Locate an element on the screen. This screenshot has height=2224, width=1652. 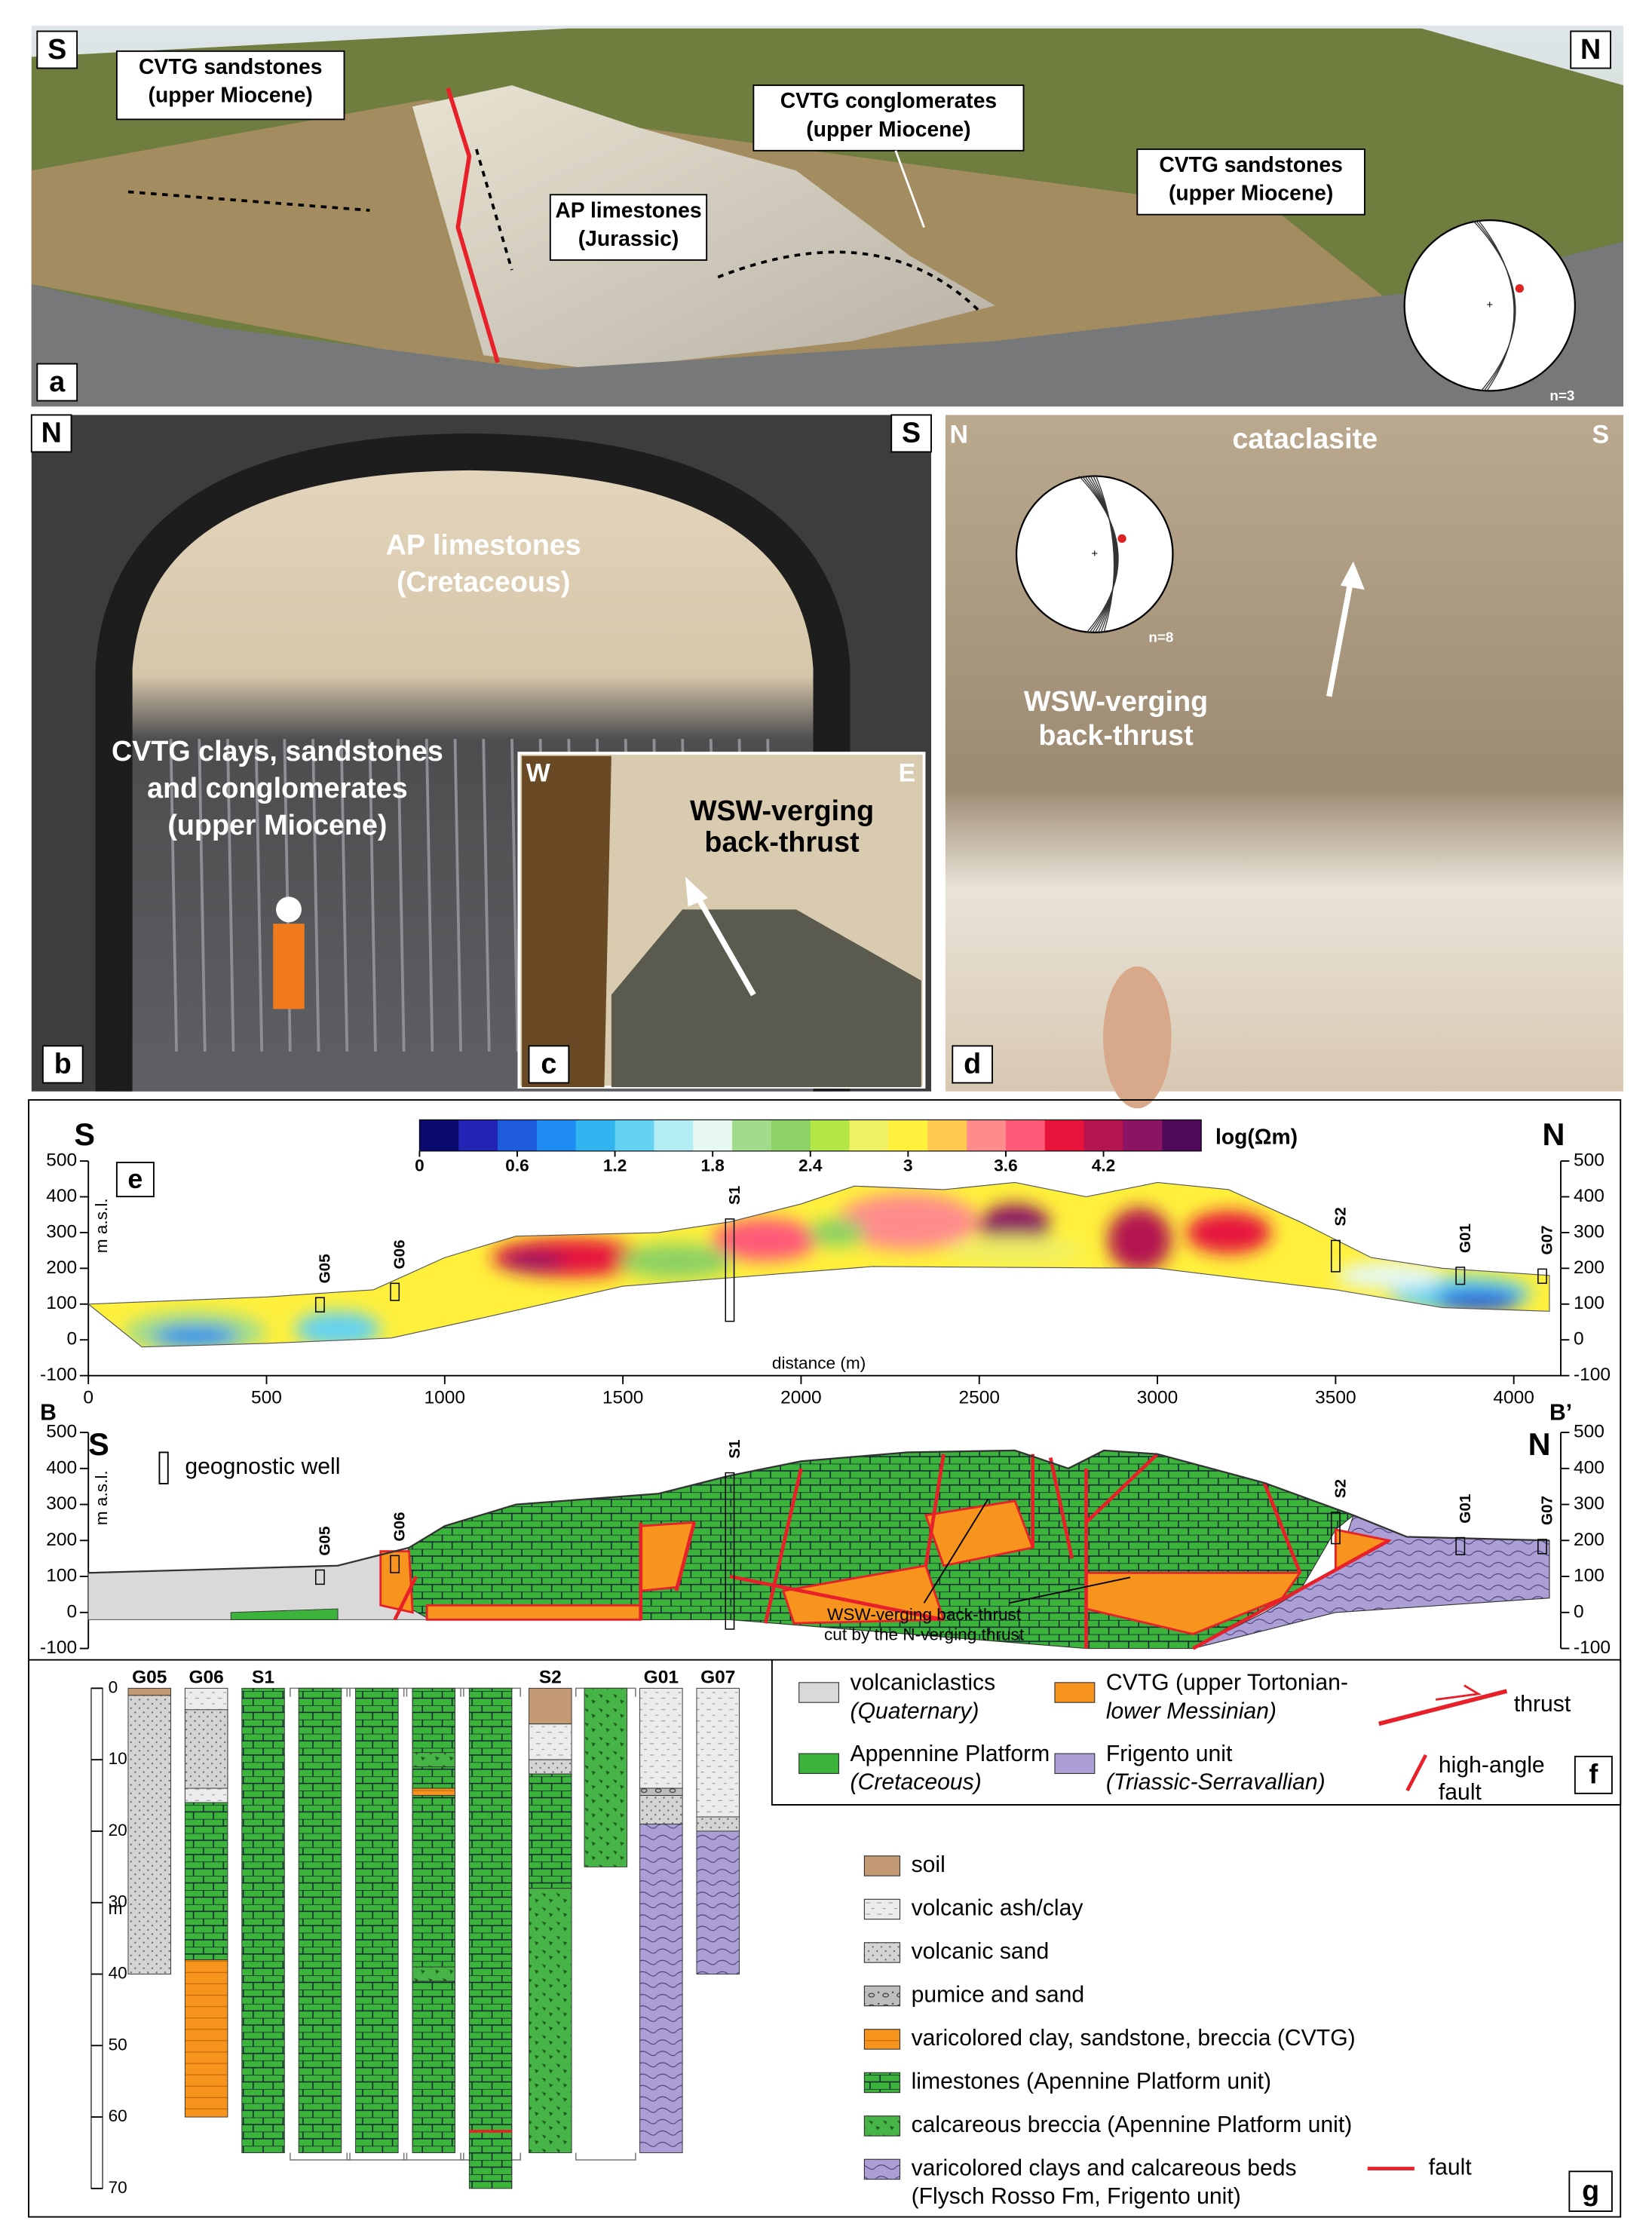
label: thrust is located at coordinates (1542, 1704).